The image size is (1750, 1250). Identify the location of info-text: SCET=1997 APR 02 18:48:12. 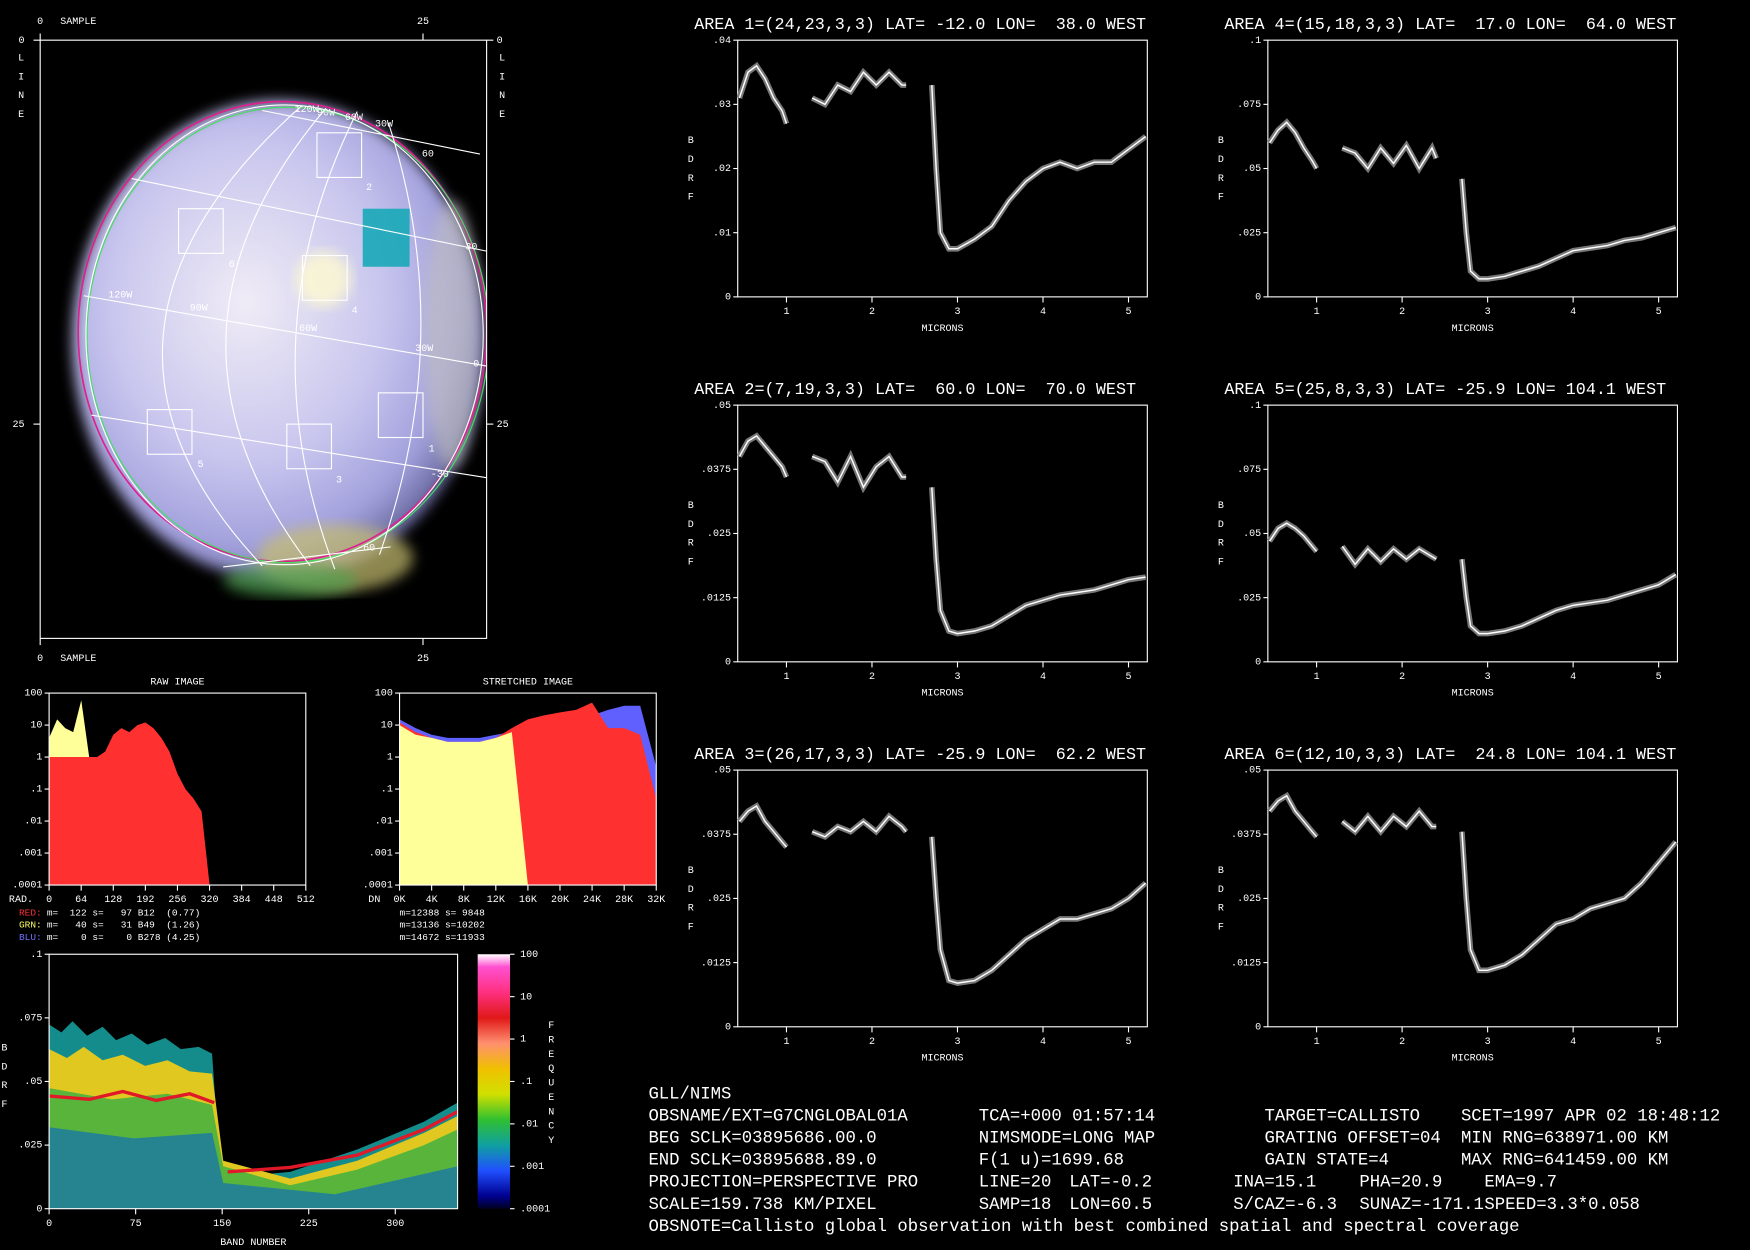
(1590, 1116).